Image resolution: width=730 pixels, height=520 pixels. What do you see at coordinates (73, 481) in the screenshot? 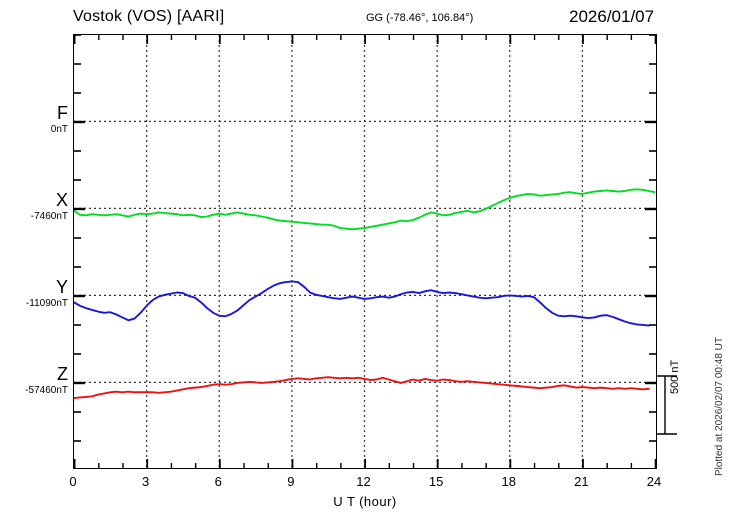
I see `x-tick-label-0: 0` at bounding box center [73, 481].